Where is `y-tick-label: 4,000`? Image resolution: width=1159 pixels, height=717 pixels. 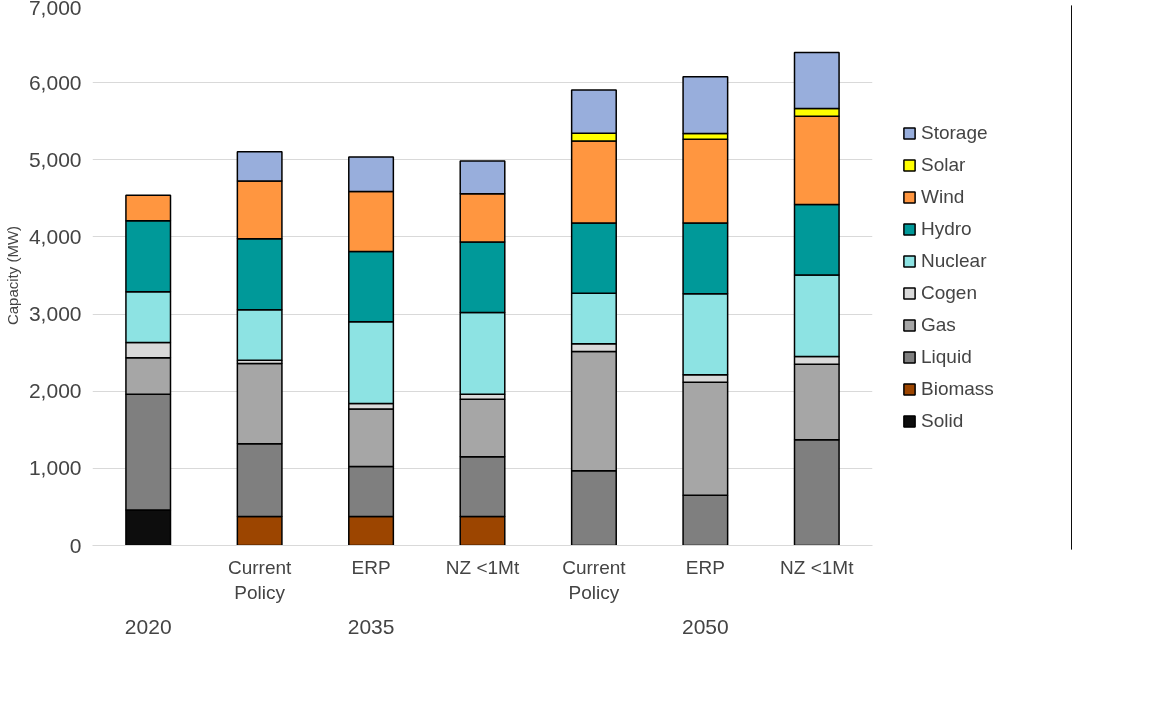 y-tick-label: 4,000 is located at coordinates (55, 236).